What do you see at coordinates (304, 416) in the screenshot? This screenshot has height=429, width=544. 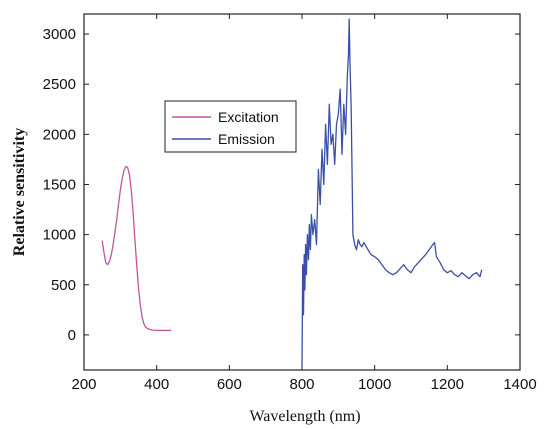 I see `x-axis-title: Wavelength (nm)` at bounding box center [304, 416].